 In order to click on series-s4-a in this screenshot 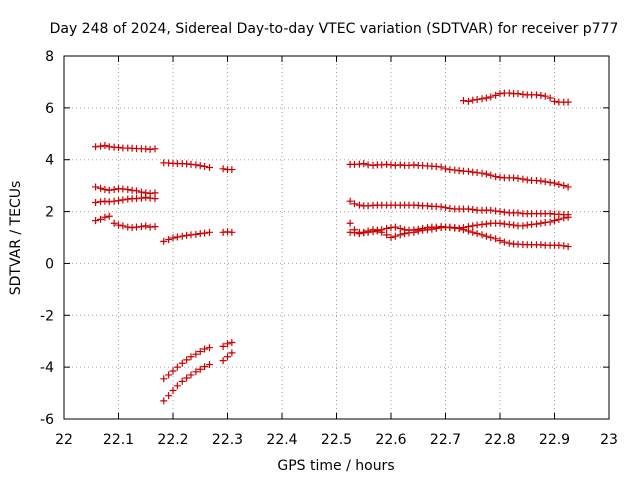, I will do `click(459, 175)`.